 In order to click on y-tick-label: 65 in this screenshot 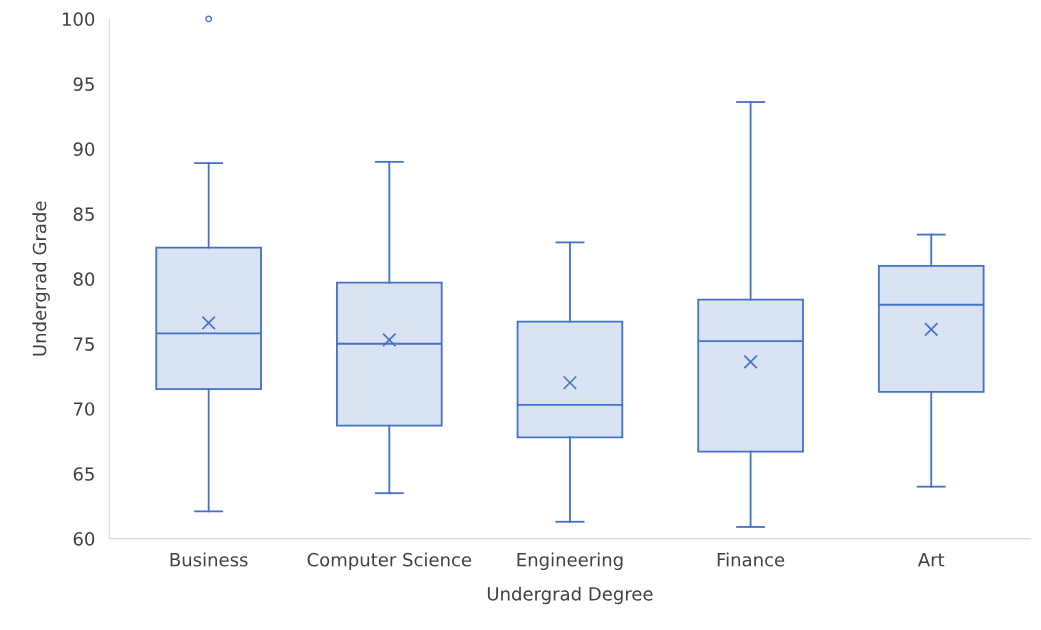, I will do `click(83, 474)`.